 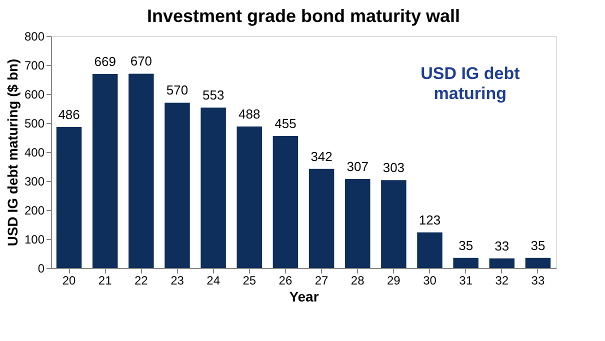 What do you see at coordinates (466, 281) in the screenshot?
I see `x-tick-label: 31` at bounding box center [466, 281].